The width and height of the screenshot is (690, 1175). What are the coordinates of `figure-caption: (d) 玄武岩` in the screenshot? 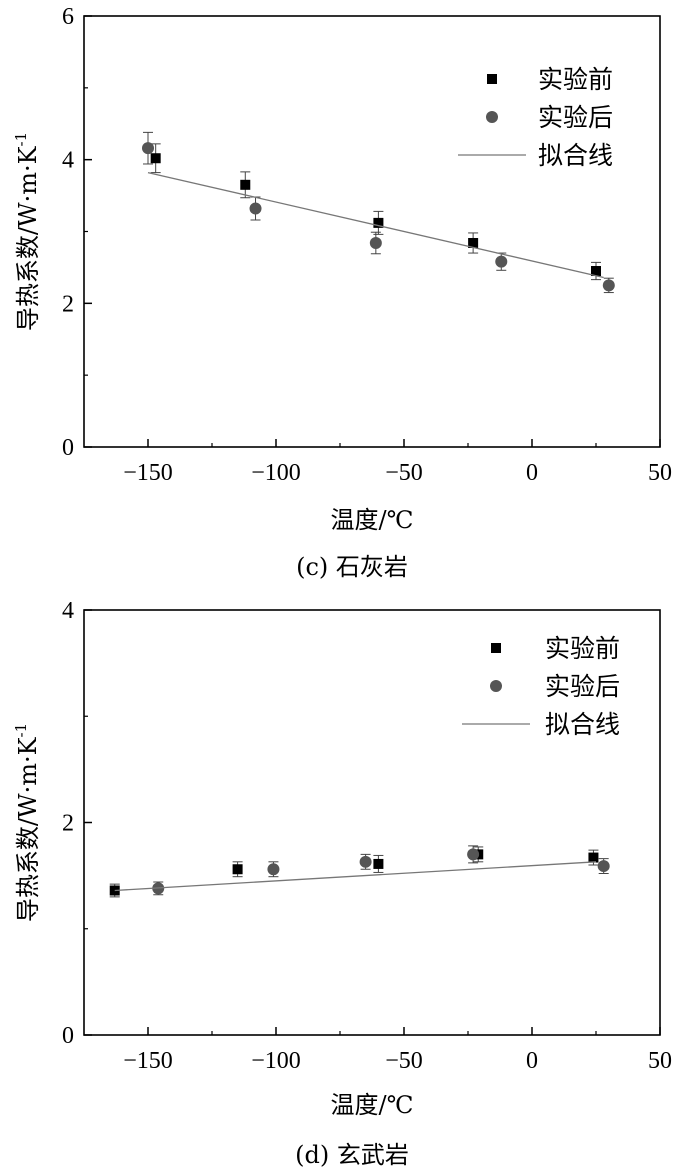 It's located at (352, 1155).